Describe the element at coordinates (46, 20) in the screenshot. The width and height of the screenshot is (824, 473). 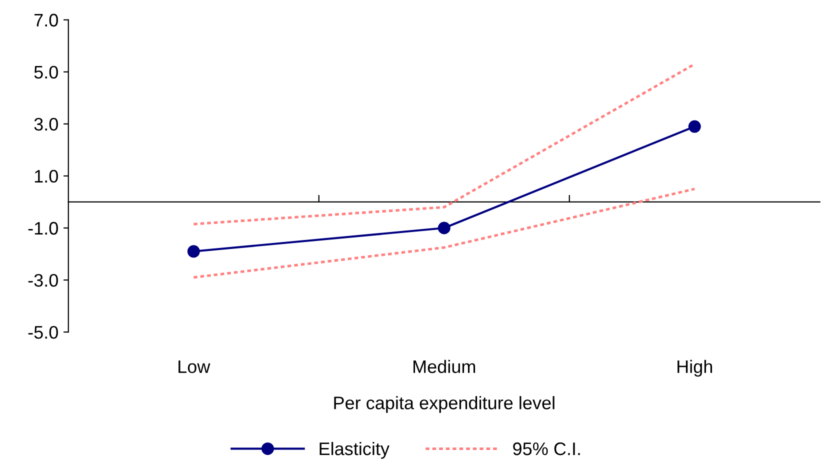
I see `y-tick-label: 7.0` at that location.